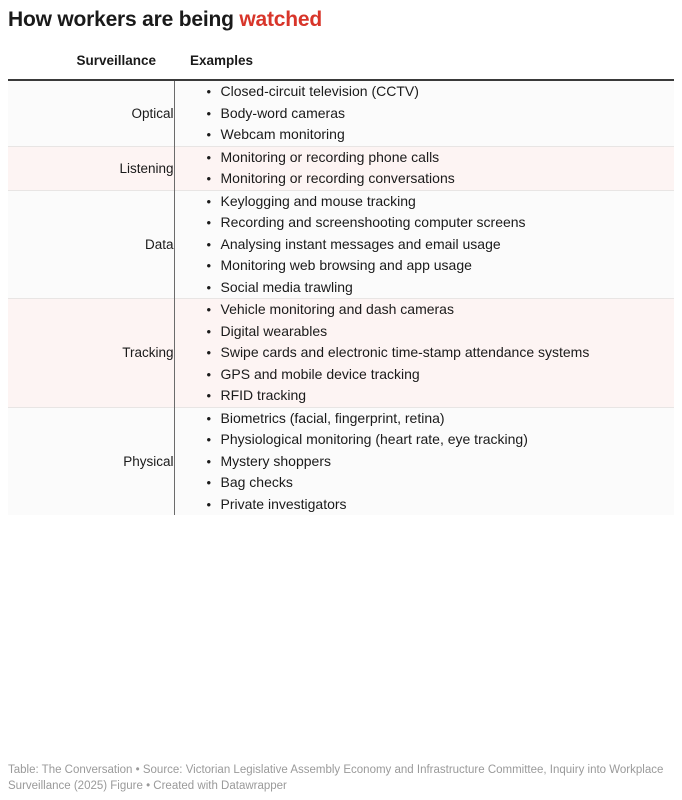 The height and width of the screenshot is (800, 682). I want to click on list-item: Biometrics (facial, fingerprint, retina), so click(441, 419).